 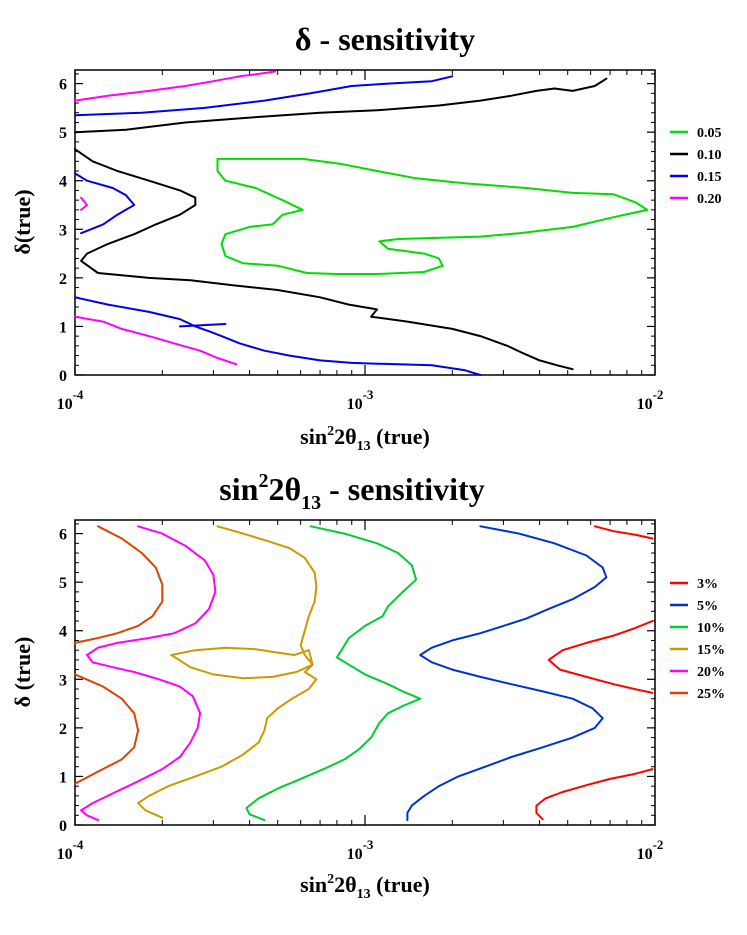 I want to click on y-axis-label: δ (true), so click(x=22, y=672).